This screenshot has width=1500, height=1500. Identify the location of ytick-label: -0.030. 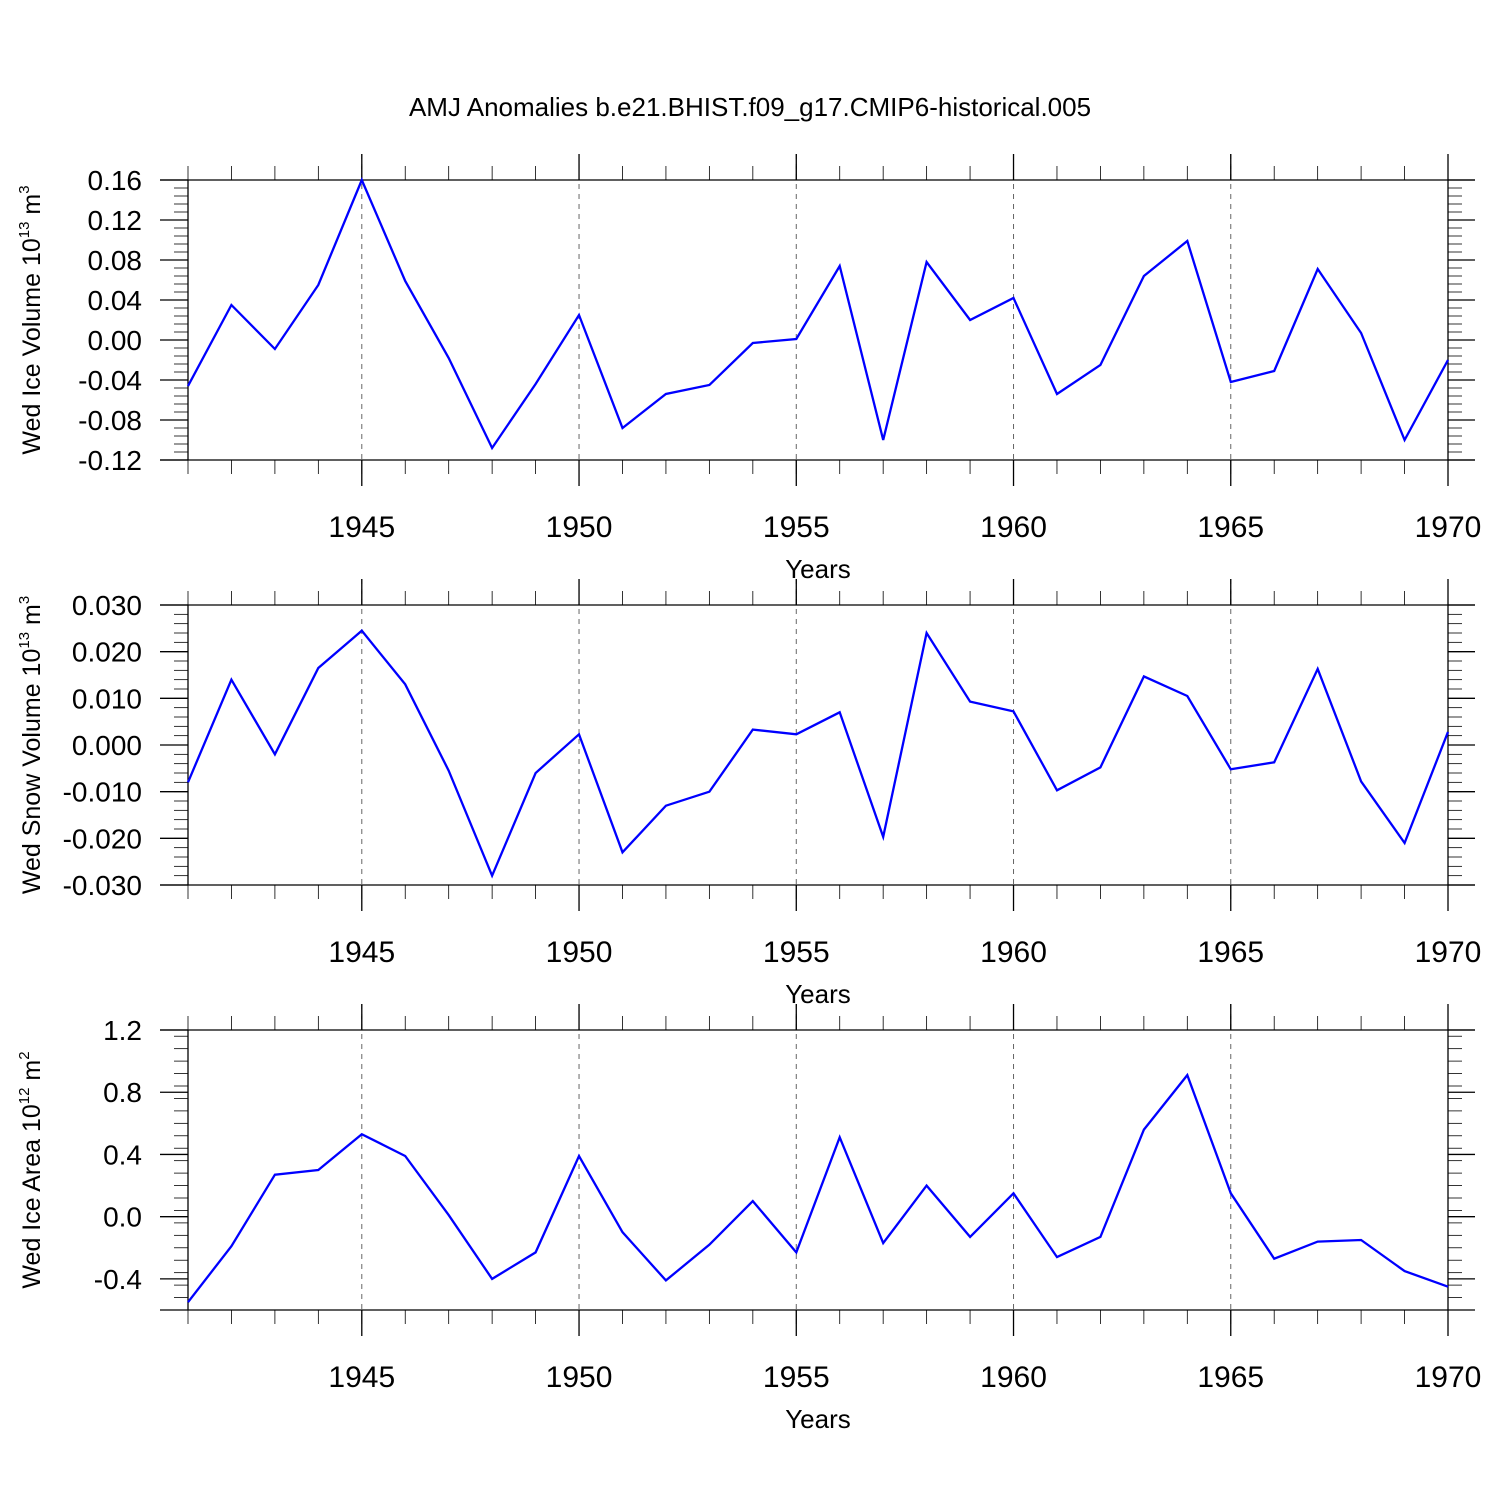
(102, 885).